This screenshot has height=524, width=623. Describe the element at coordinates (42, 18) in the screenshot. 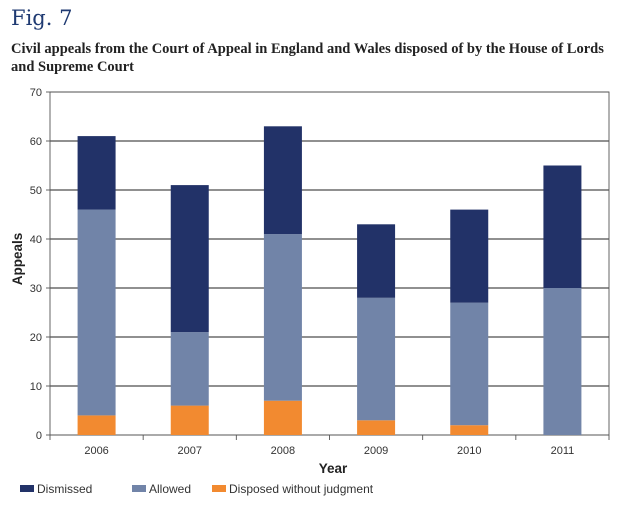

I see `figure-label: Fig. 7` at that location.